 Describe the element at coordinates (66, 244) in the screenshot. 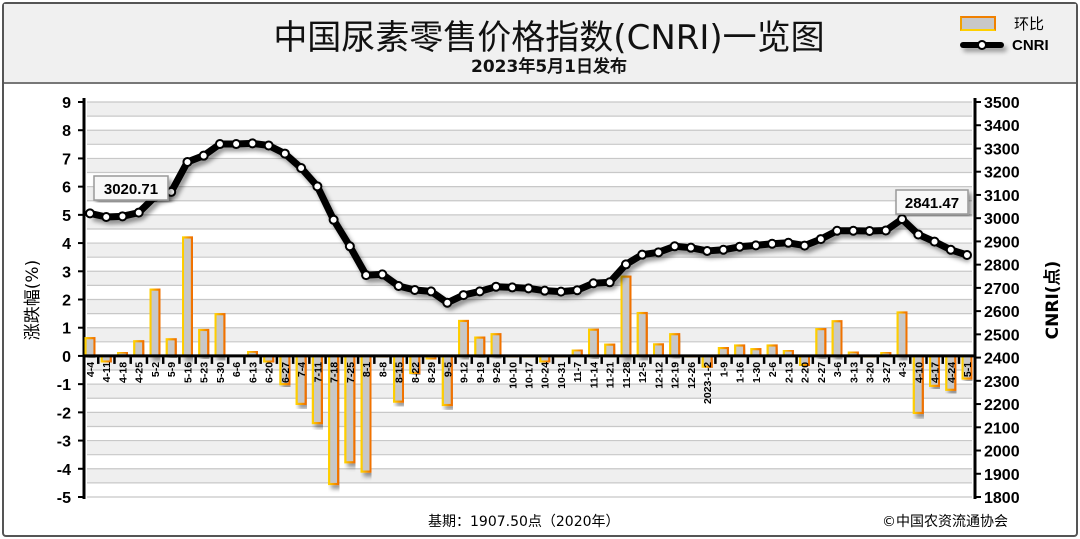

I see `left-tick-label: 4` at that location.